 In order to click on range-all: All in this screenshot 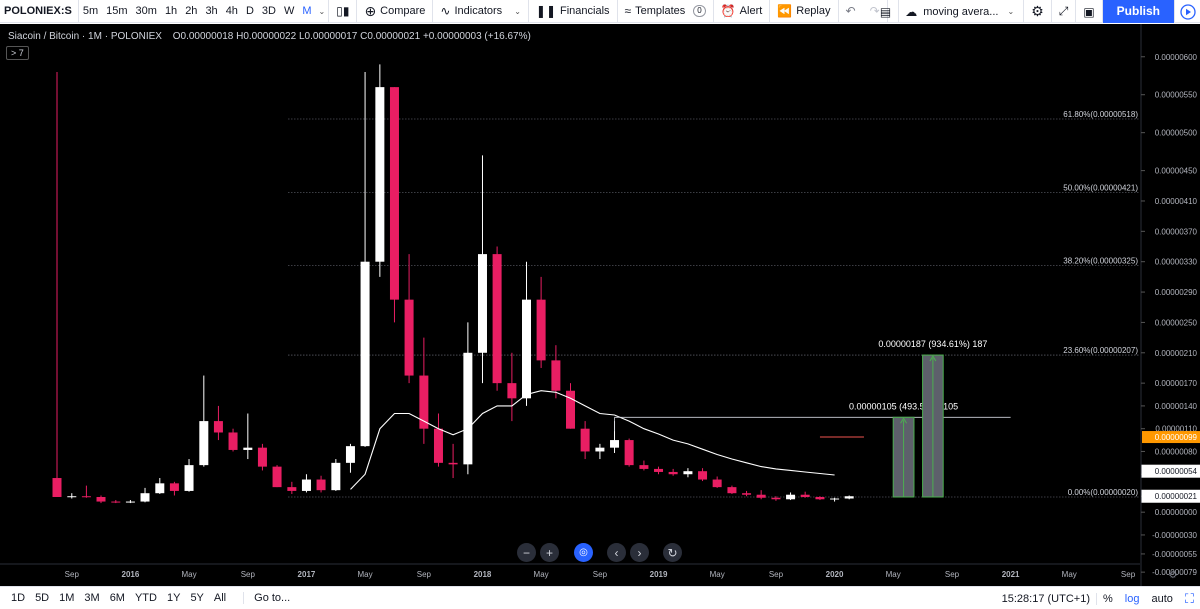, I will do `click(220, 598)`.